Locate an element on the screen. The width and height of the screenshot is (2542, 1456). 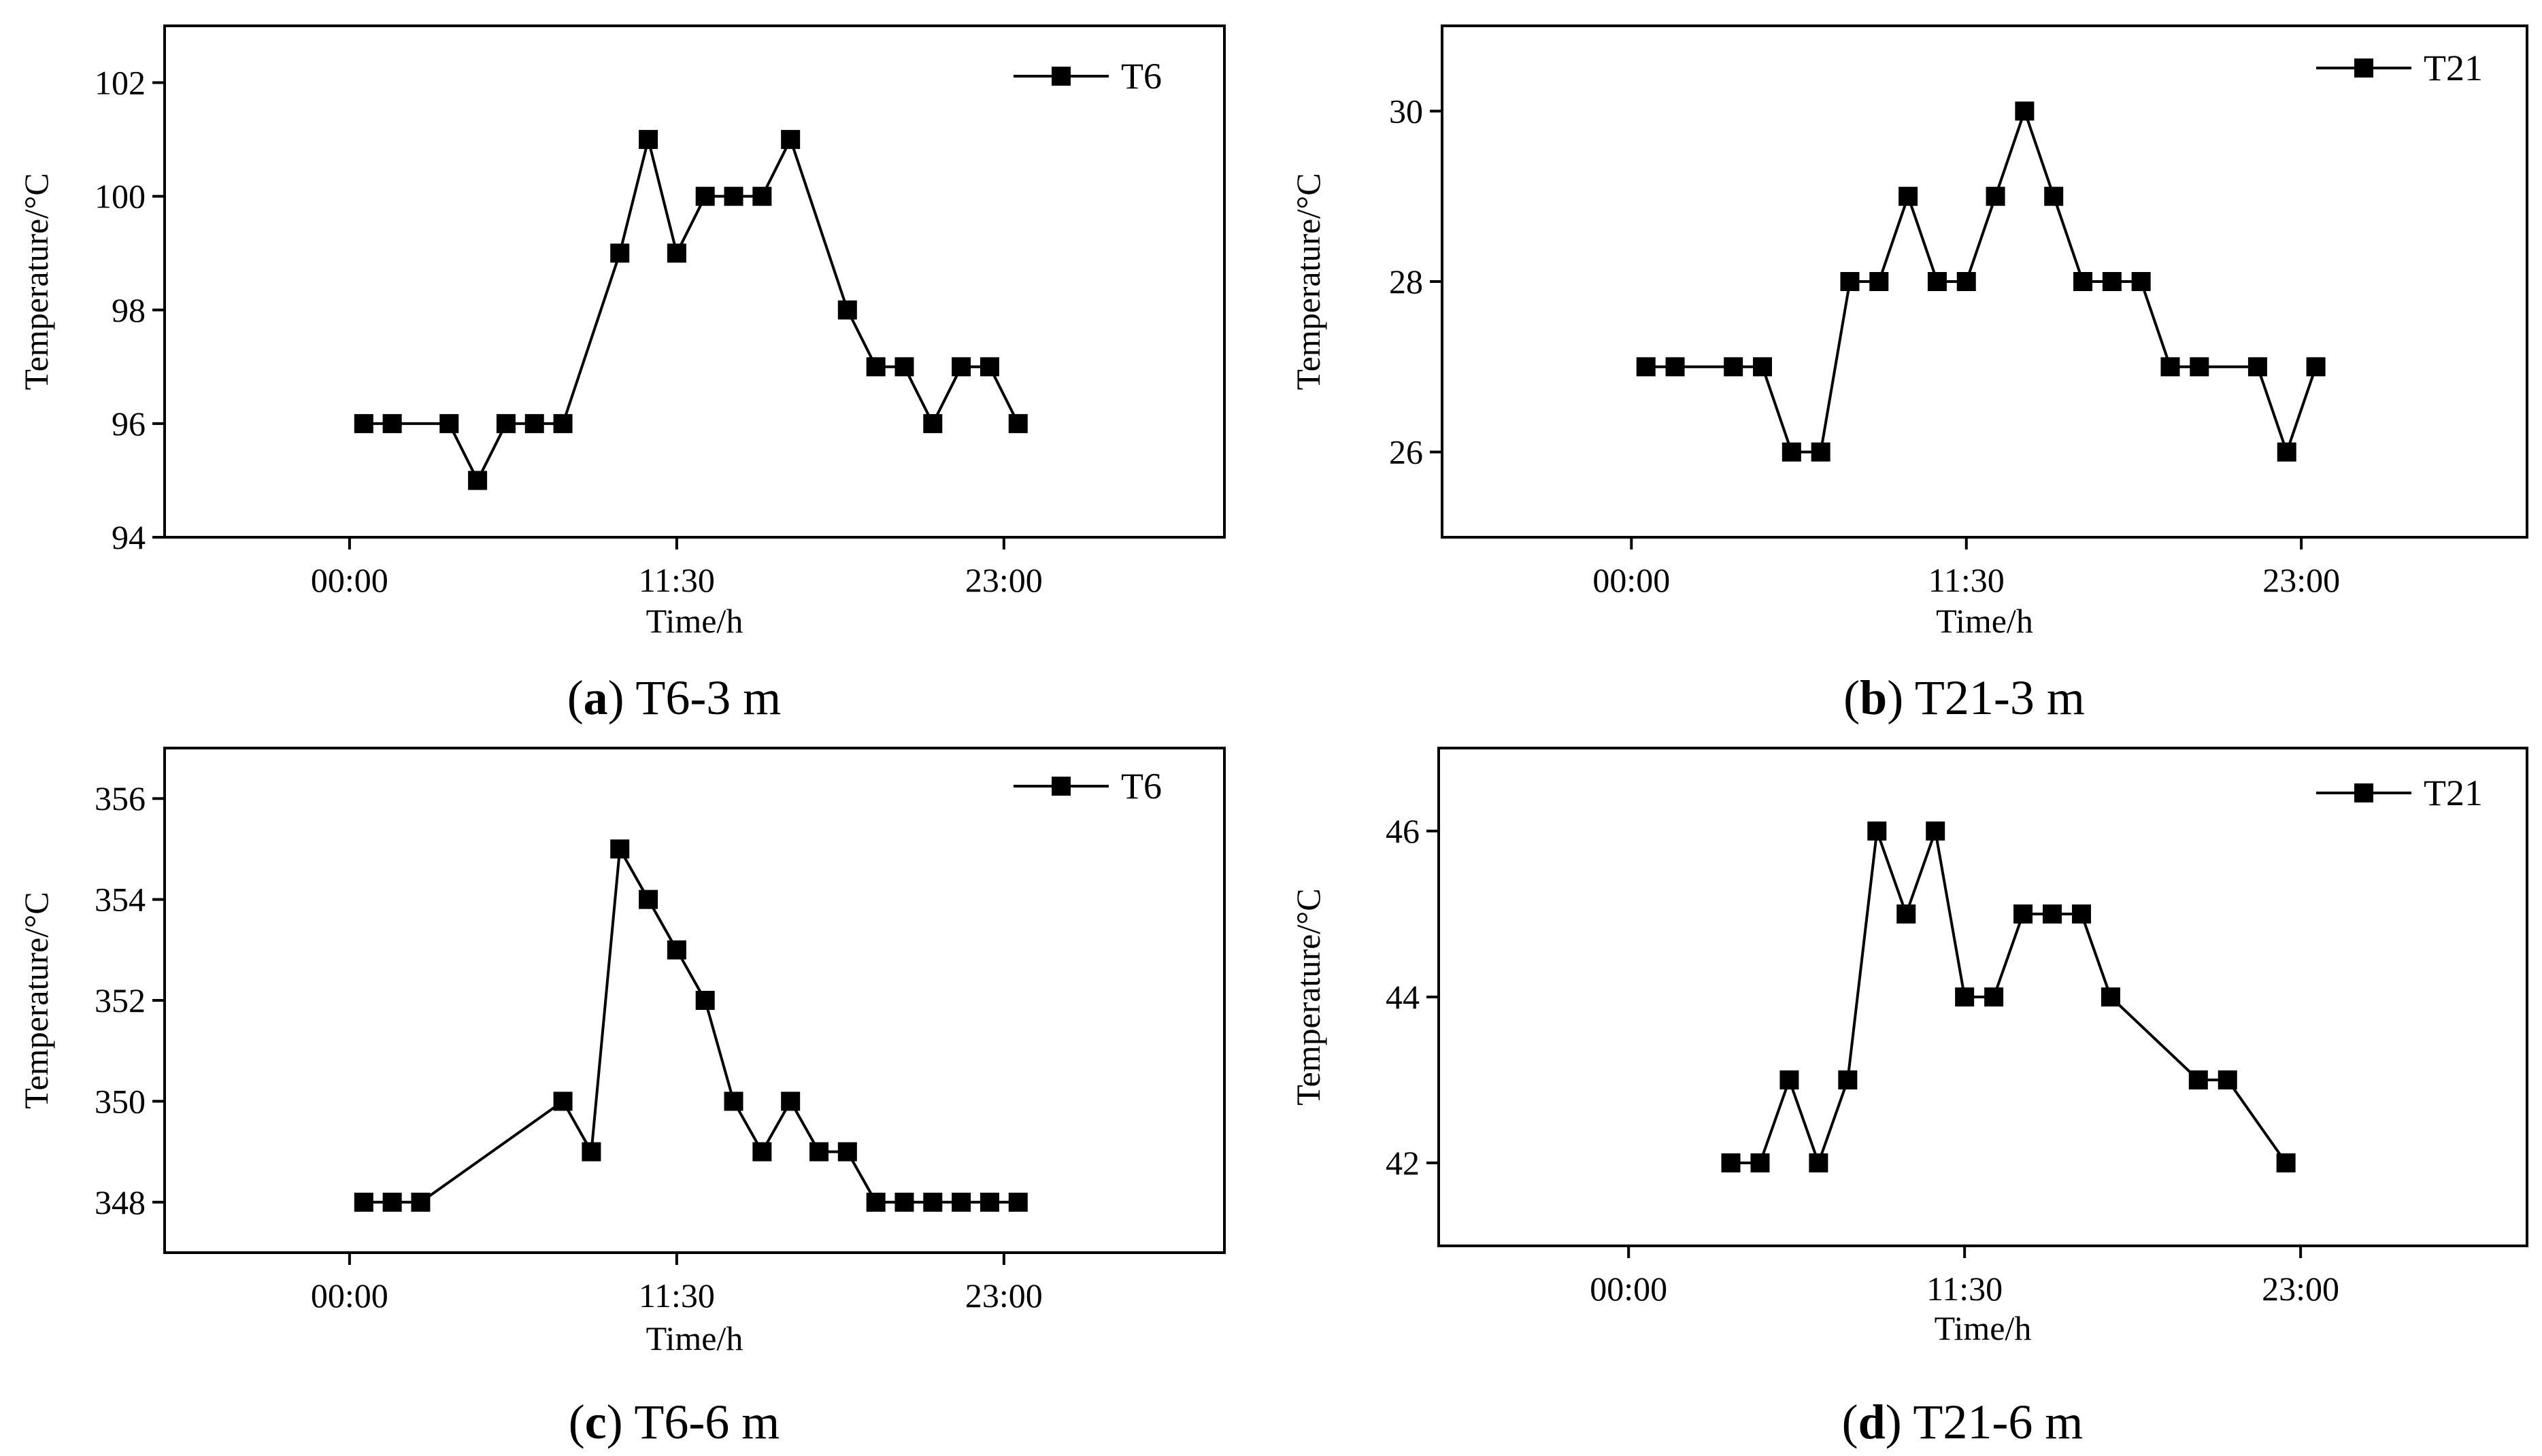
y-tick-label-c-3: 354 is located at coordinates (121, 900).